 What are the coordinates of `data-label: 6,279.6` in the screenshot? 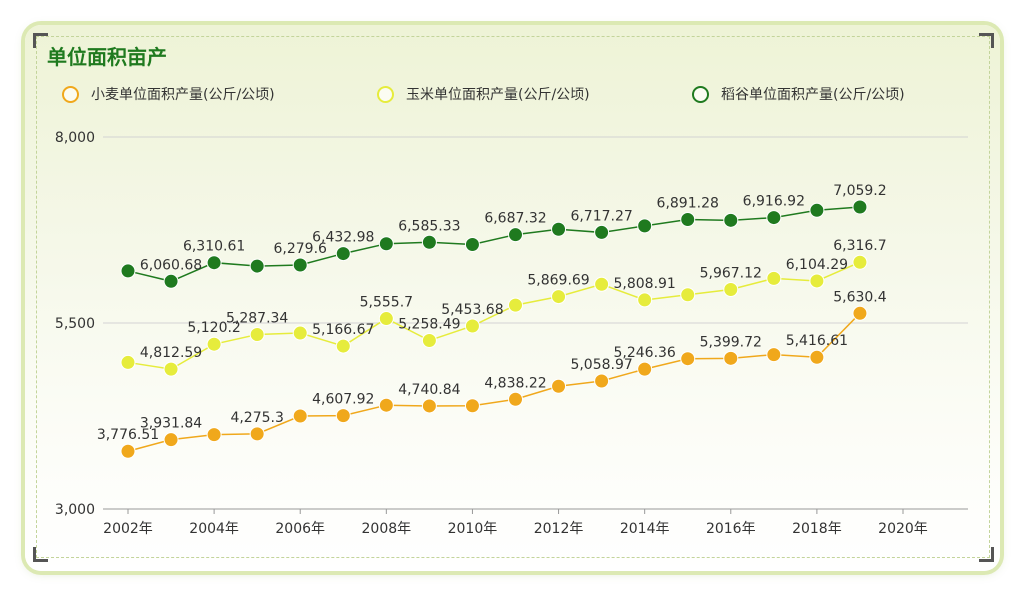 It's located at (301, 249).